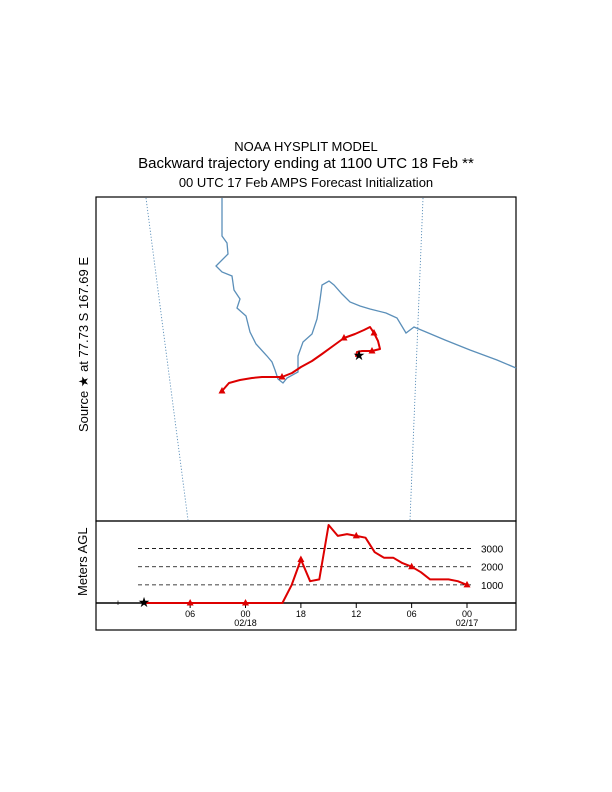 The image size is (612, 792). What do you see at coordinates (366, 291) in the screenshot?
I see `coastline` at bounding box center [366, 291].